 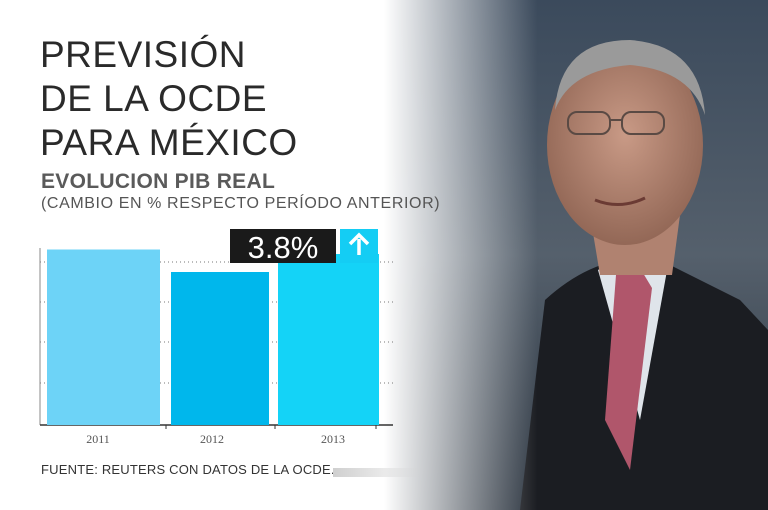 I want to click on x-tick-label: 2011, so click(x=98, y=439).